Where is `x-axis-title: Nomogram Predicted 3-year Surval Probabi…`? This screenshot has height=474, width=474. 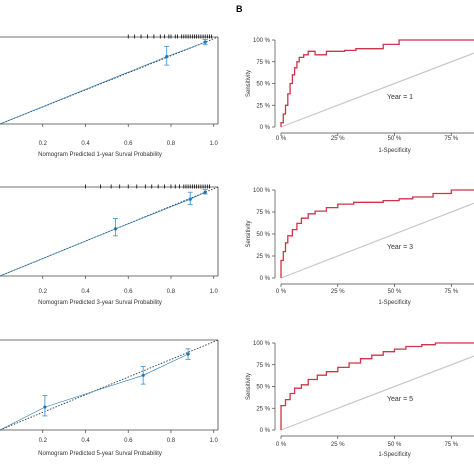
x-axis-title: Nomogram Predicted 3-year Surval Probabi… is located at coordinates (100, 303).